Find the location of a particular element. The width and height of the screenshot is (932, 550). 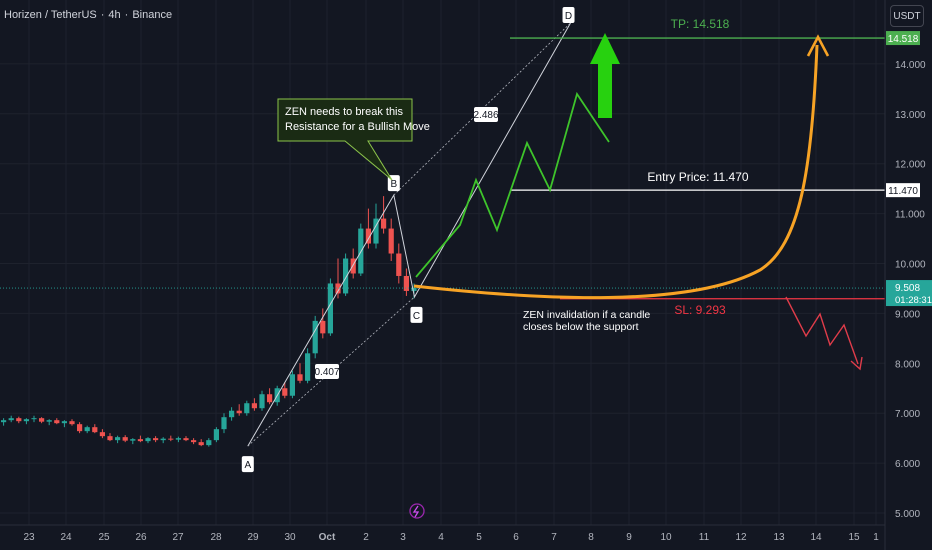

timeframe: 4h is located at coordinates (114, 15).